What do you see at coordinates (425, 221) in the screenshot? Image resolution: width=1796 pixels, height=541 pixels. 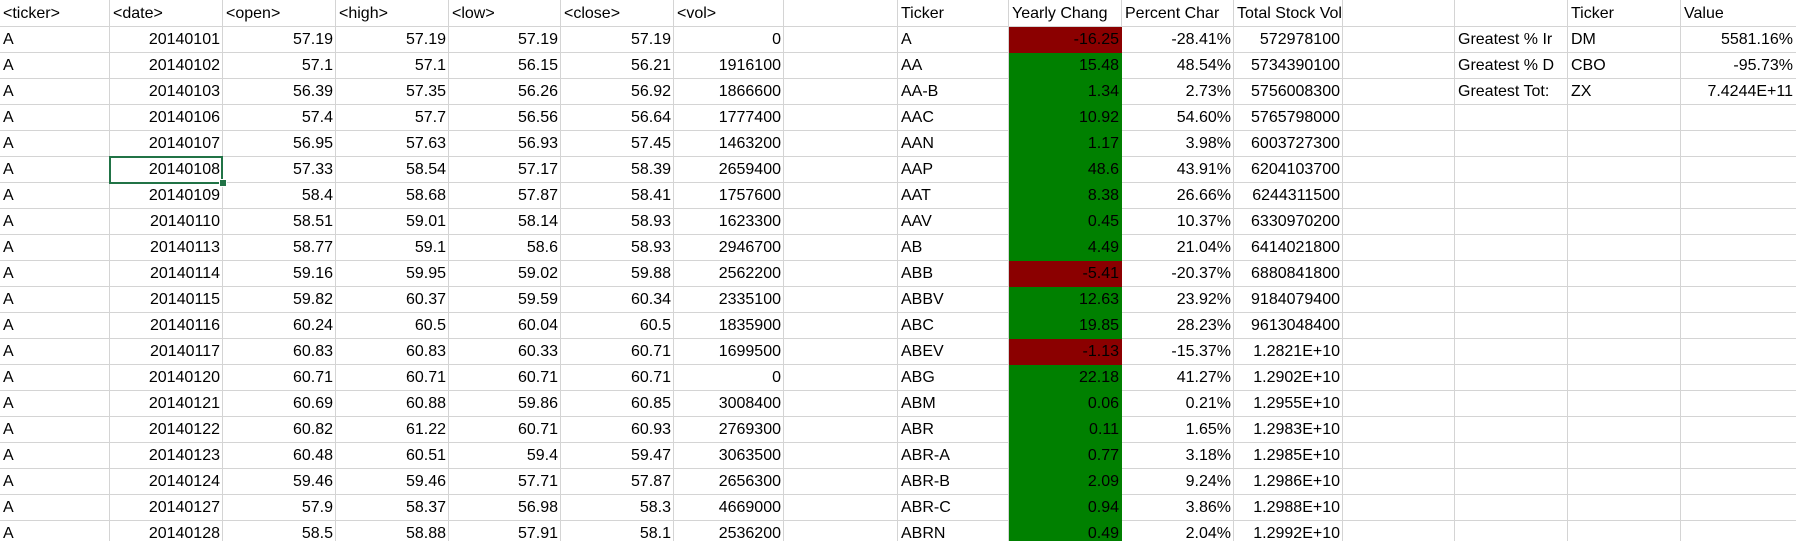 I see `data-cell: 59.01` at bounding box center [425, 221].